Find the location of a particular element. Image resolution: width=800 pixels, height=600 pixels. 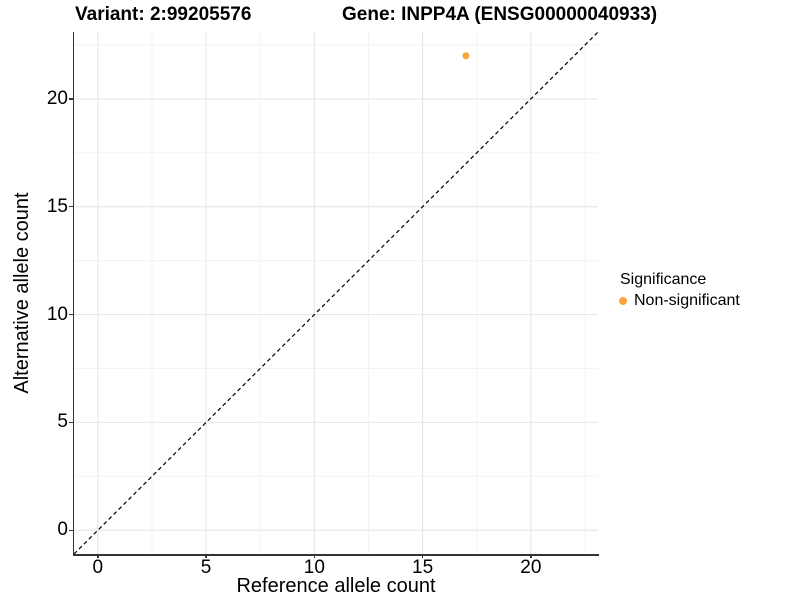

legend-item: Non-significant is located at coordinates (706, 301).